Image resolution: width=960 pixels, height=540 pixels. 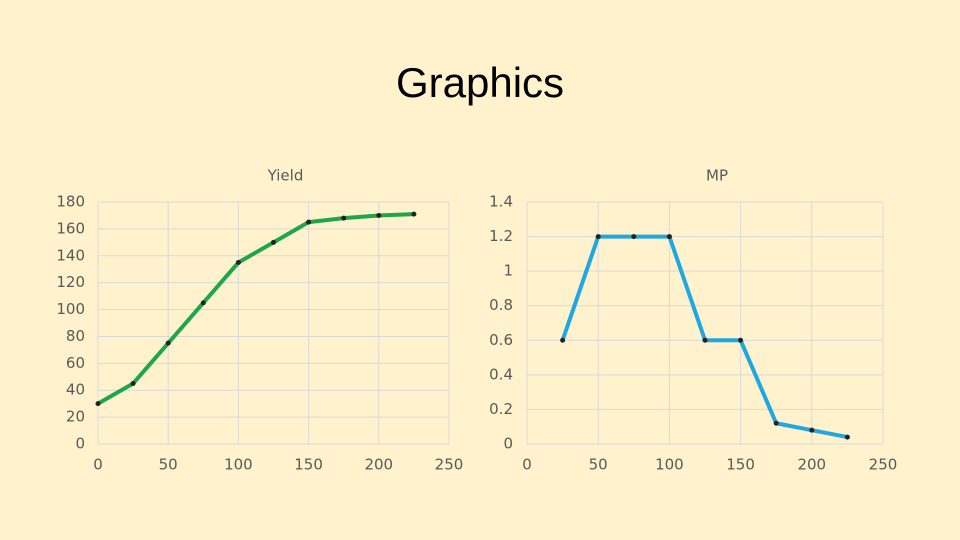 I want to click on series-line, so click(x=255, y=309).